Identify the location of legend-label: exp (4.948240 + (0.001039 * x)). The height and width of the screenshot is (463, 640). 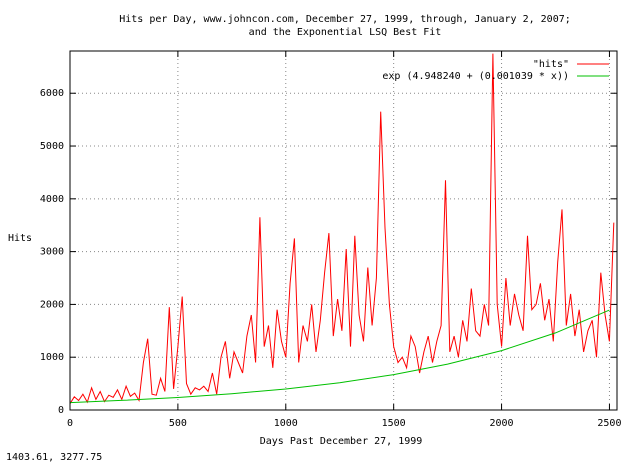
(475, 76).